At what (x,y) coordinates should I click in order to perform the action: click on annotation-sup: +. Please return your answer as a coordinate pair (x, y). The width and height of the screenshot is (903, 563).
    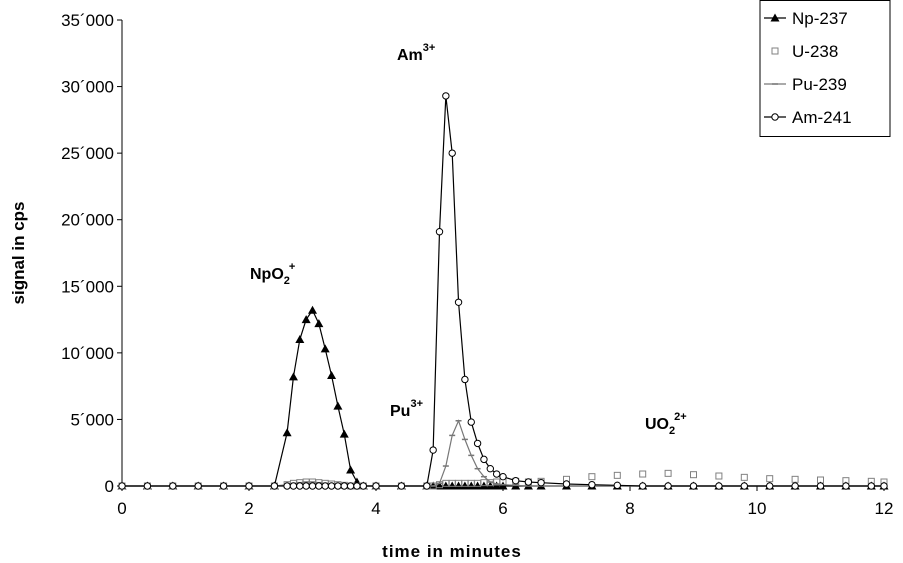
    Looking at the image, I should click on (292, 267).